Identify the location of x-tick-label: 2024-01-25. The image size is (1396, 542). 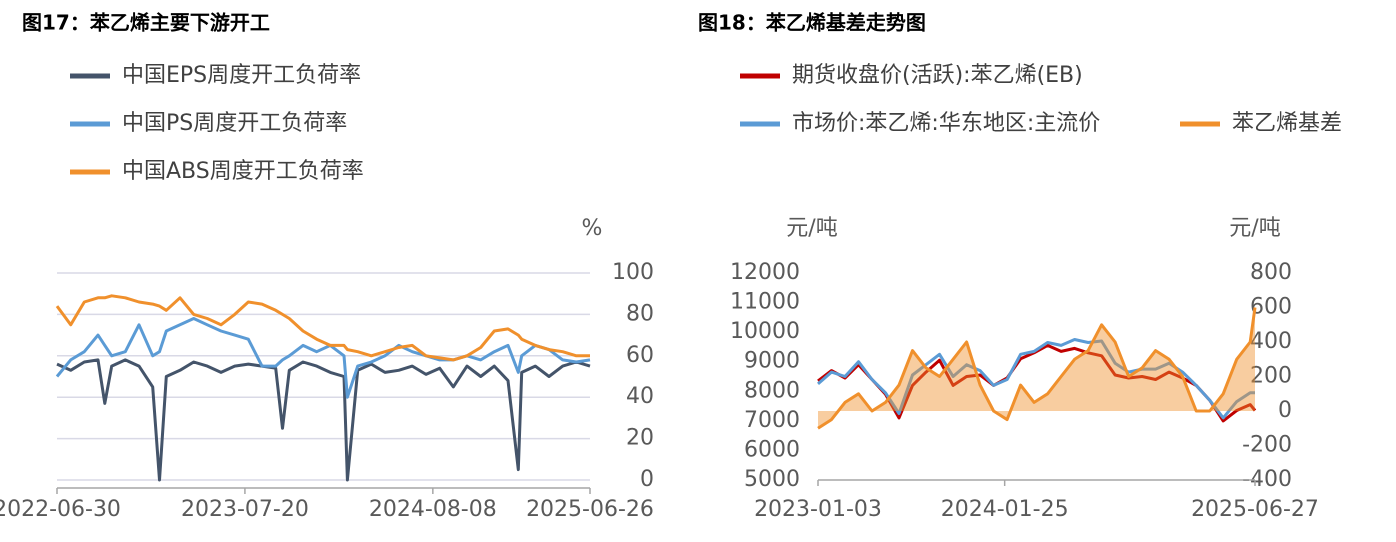
(1005, 509).